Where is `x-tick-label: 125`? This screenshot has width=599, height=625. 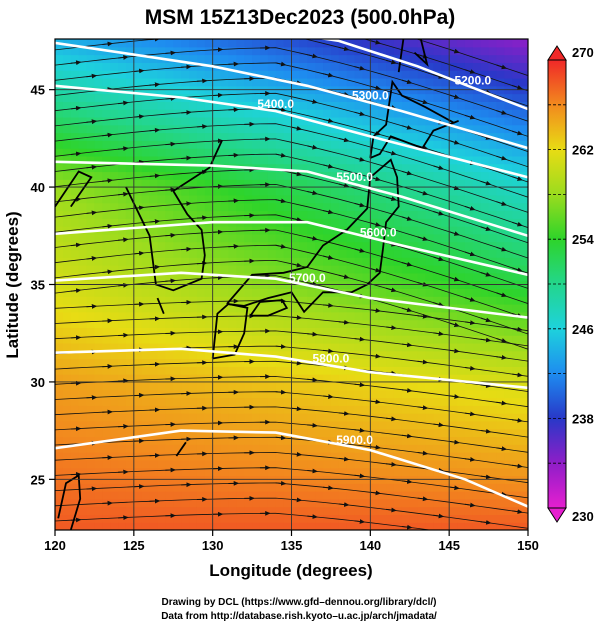
x-tick-label: 125 is located at coordinates (134, 545).